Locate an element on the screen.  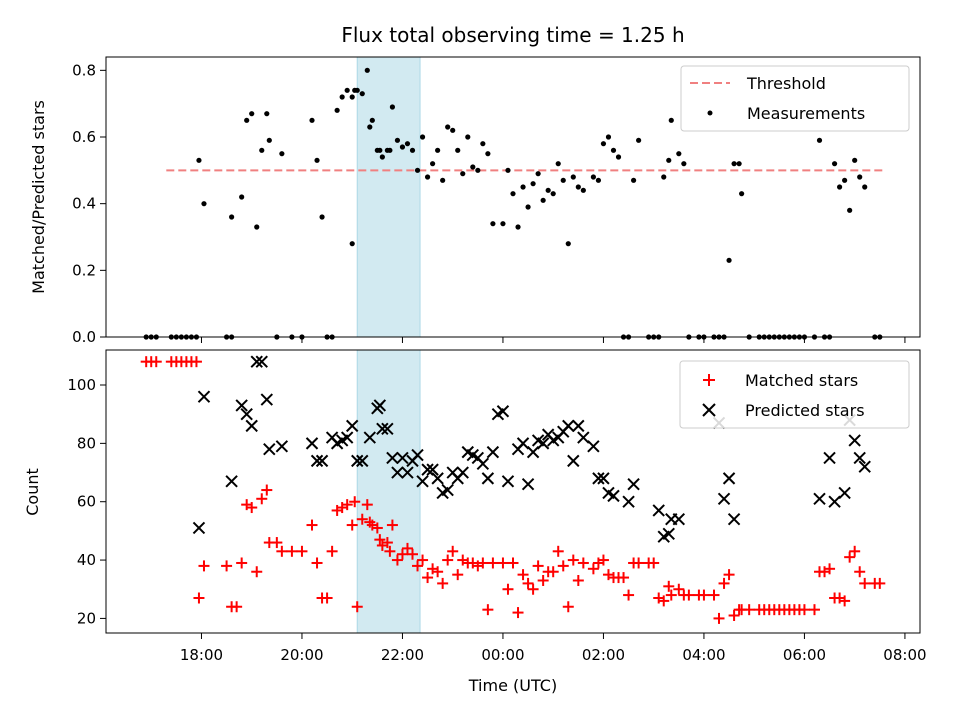
bottom-y-tick-label: 40 is located at coordinates (86, 560).